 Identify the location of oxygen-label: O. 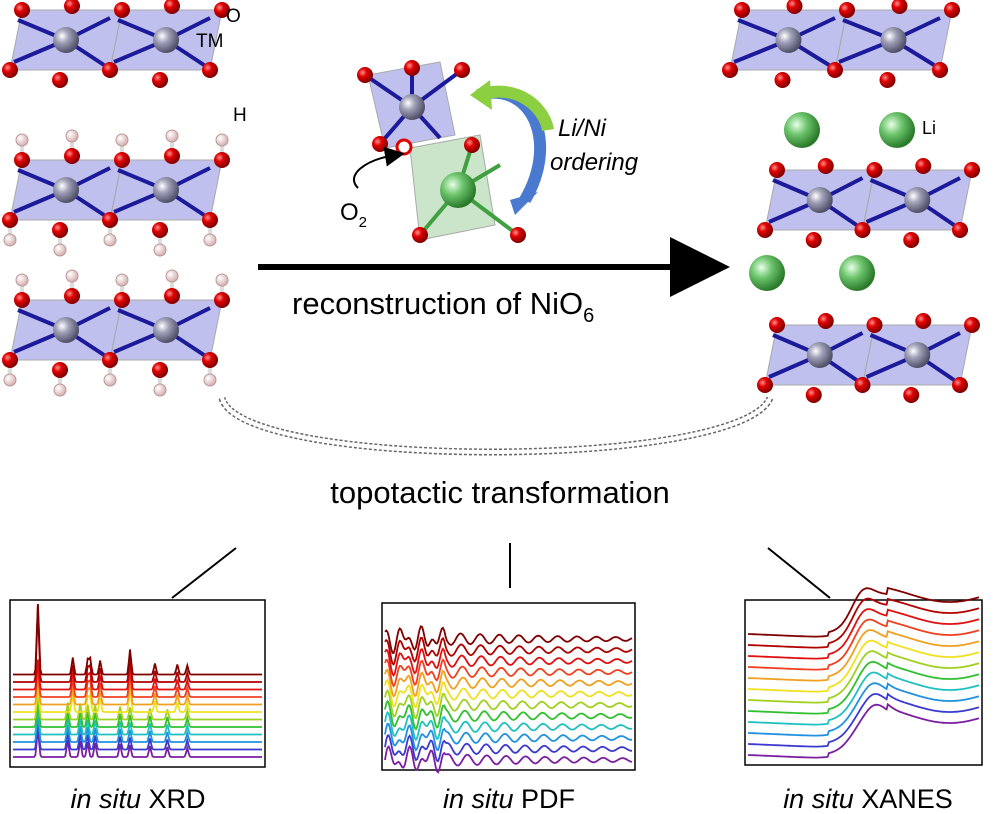
(233, 16).